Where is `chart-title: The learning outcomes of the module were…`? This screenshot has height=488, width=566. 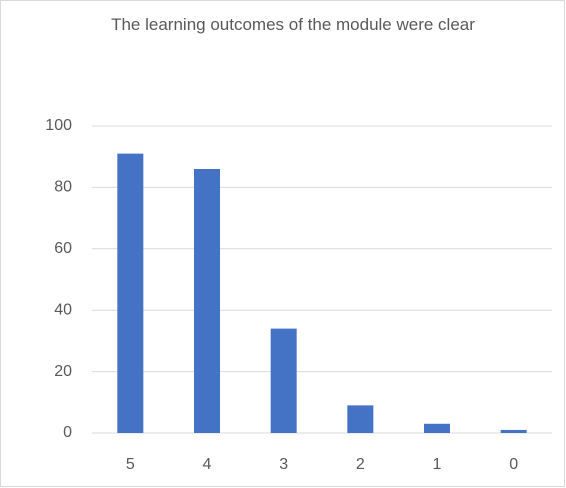
chart-title: The learning outcomes of the module were… is located at coordinates (293, 24).